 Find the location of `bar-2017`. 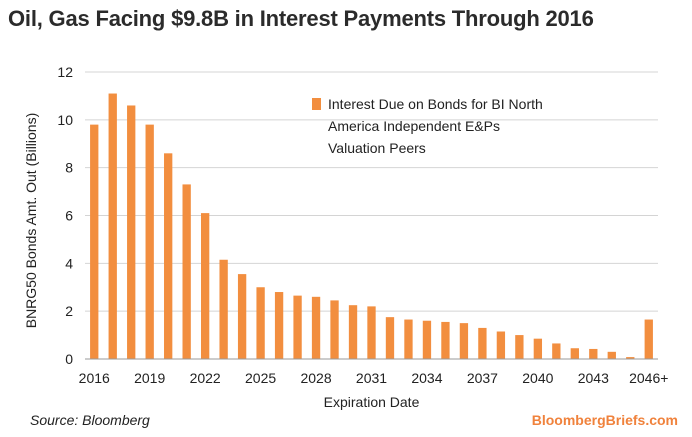

bar-2017 is located at coordinates (112, 226).